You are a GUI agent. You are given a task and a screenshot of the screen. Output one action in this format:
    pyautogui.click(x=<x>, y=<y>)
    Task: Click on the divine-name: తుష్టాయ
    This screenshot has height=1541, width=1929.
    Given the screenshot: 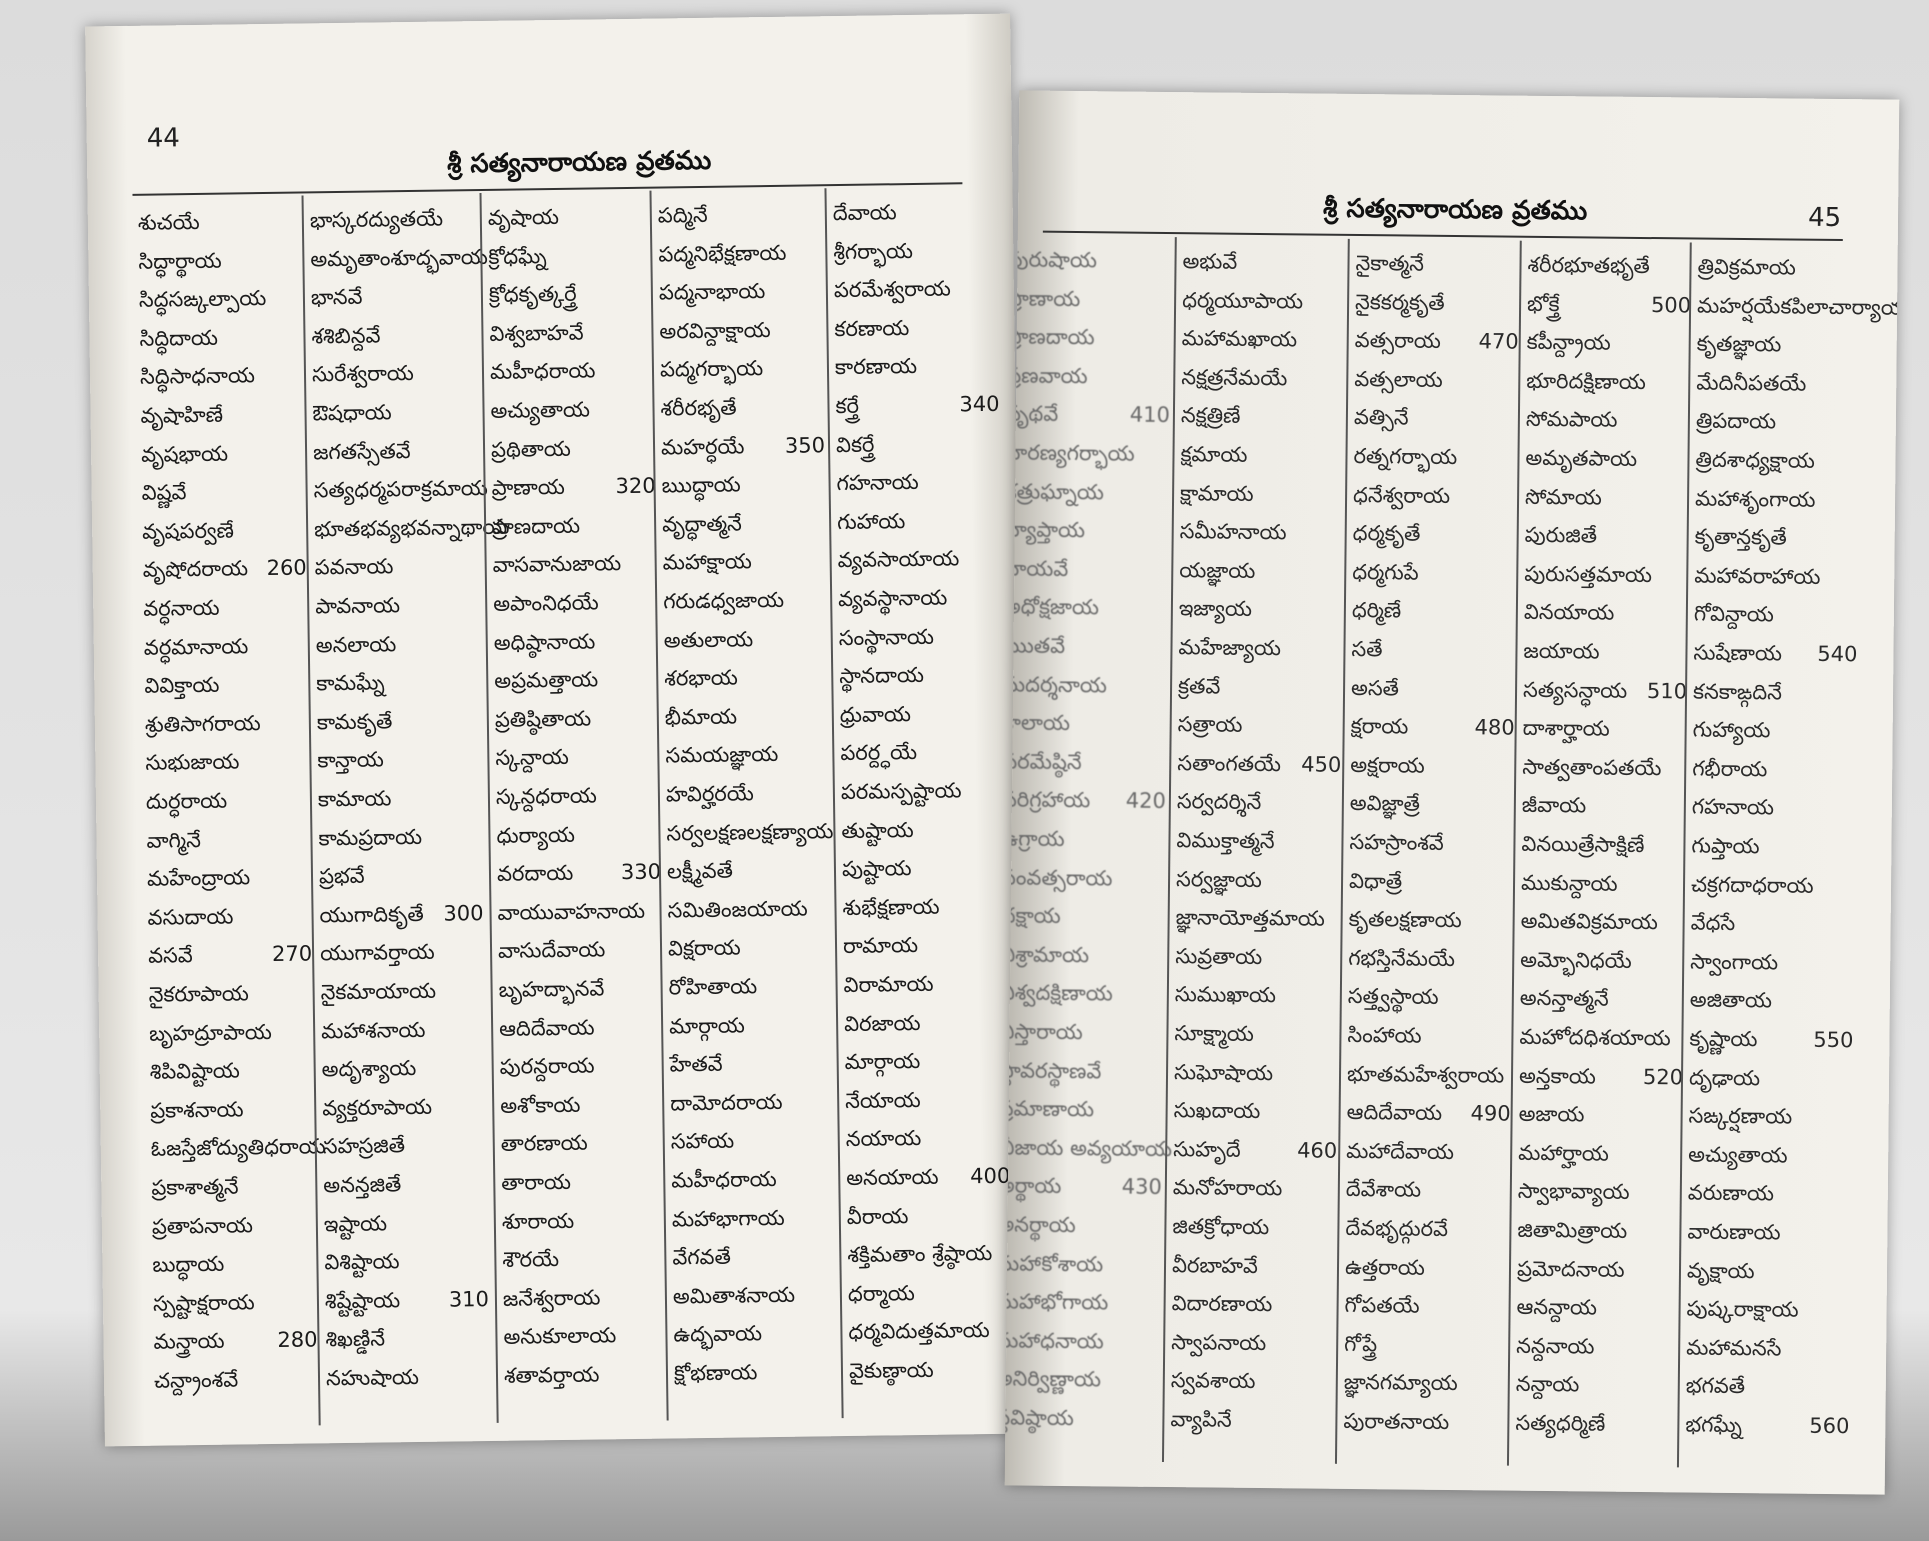 What is the action you would take?
    pyautogui.click(x=877, y=830)
    